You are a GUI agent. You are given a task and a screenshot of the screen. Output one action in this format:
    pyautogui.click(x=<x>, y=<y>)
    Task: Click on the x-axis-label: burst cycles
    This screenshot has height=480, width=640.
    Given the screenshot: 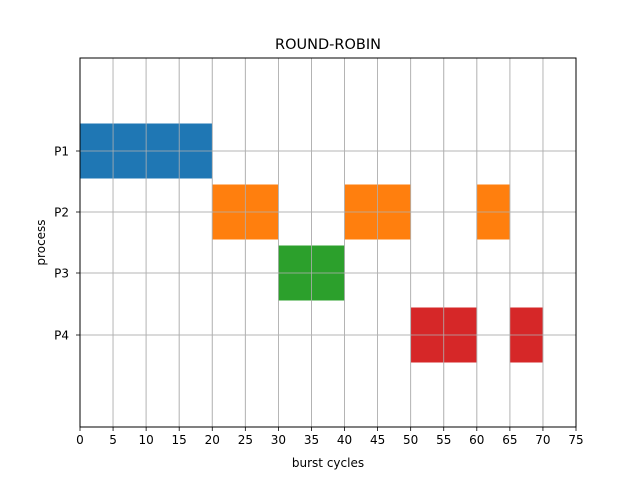 What is the action you would take?
    pyautogui.click(x=328, y=463)
    